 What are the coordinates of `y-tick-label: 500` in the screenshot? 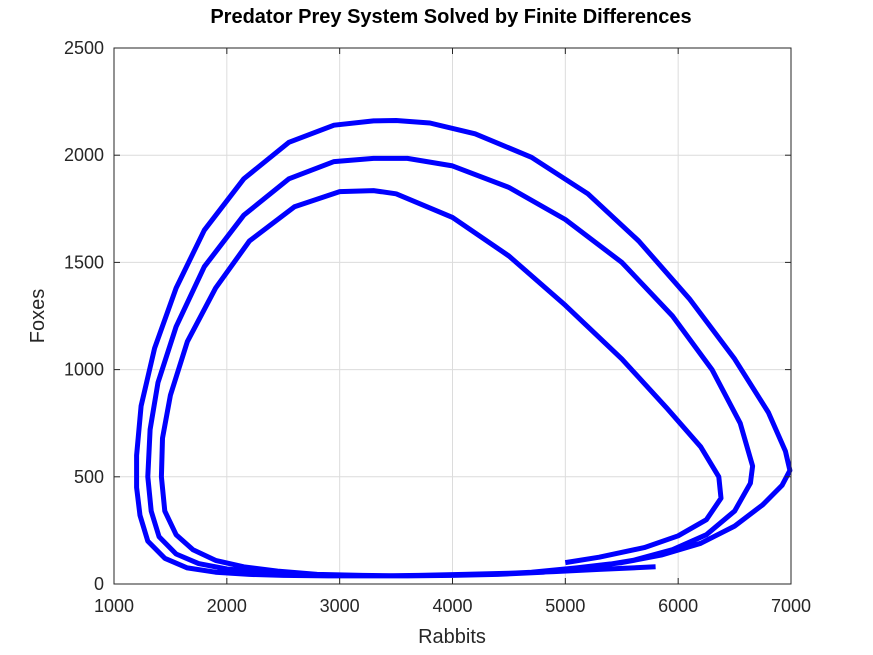 It's located at (89, 477).